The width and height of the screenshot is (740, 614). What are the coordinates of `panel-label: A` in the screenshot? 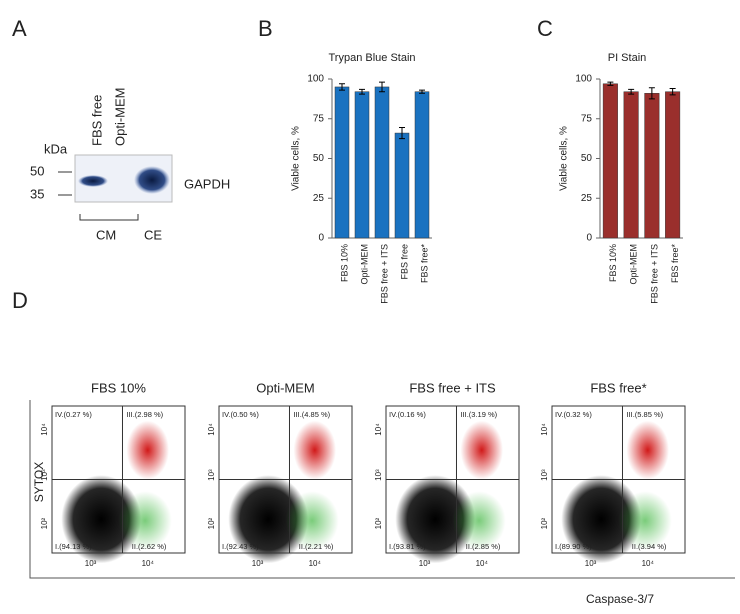 It's located at (19, 28).